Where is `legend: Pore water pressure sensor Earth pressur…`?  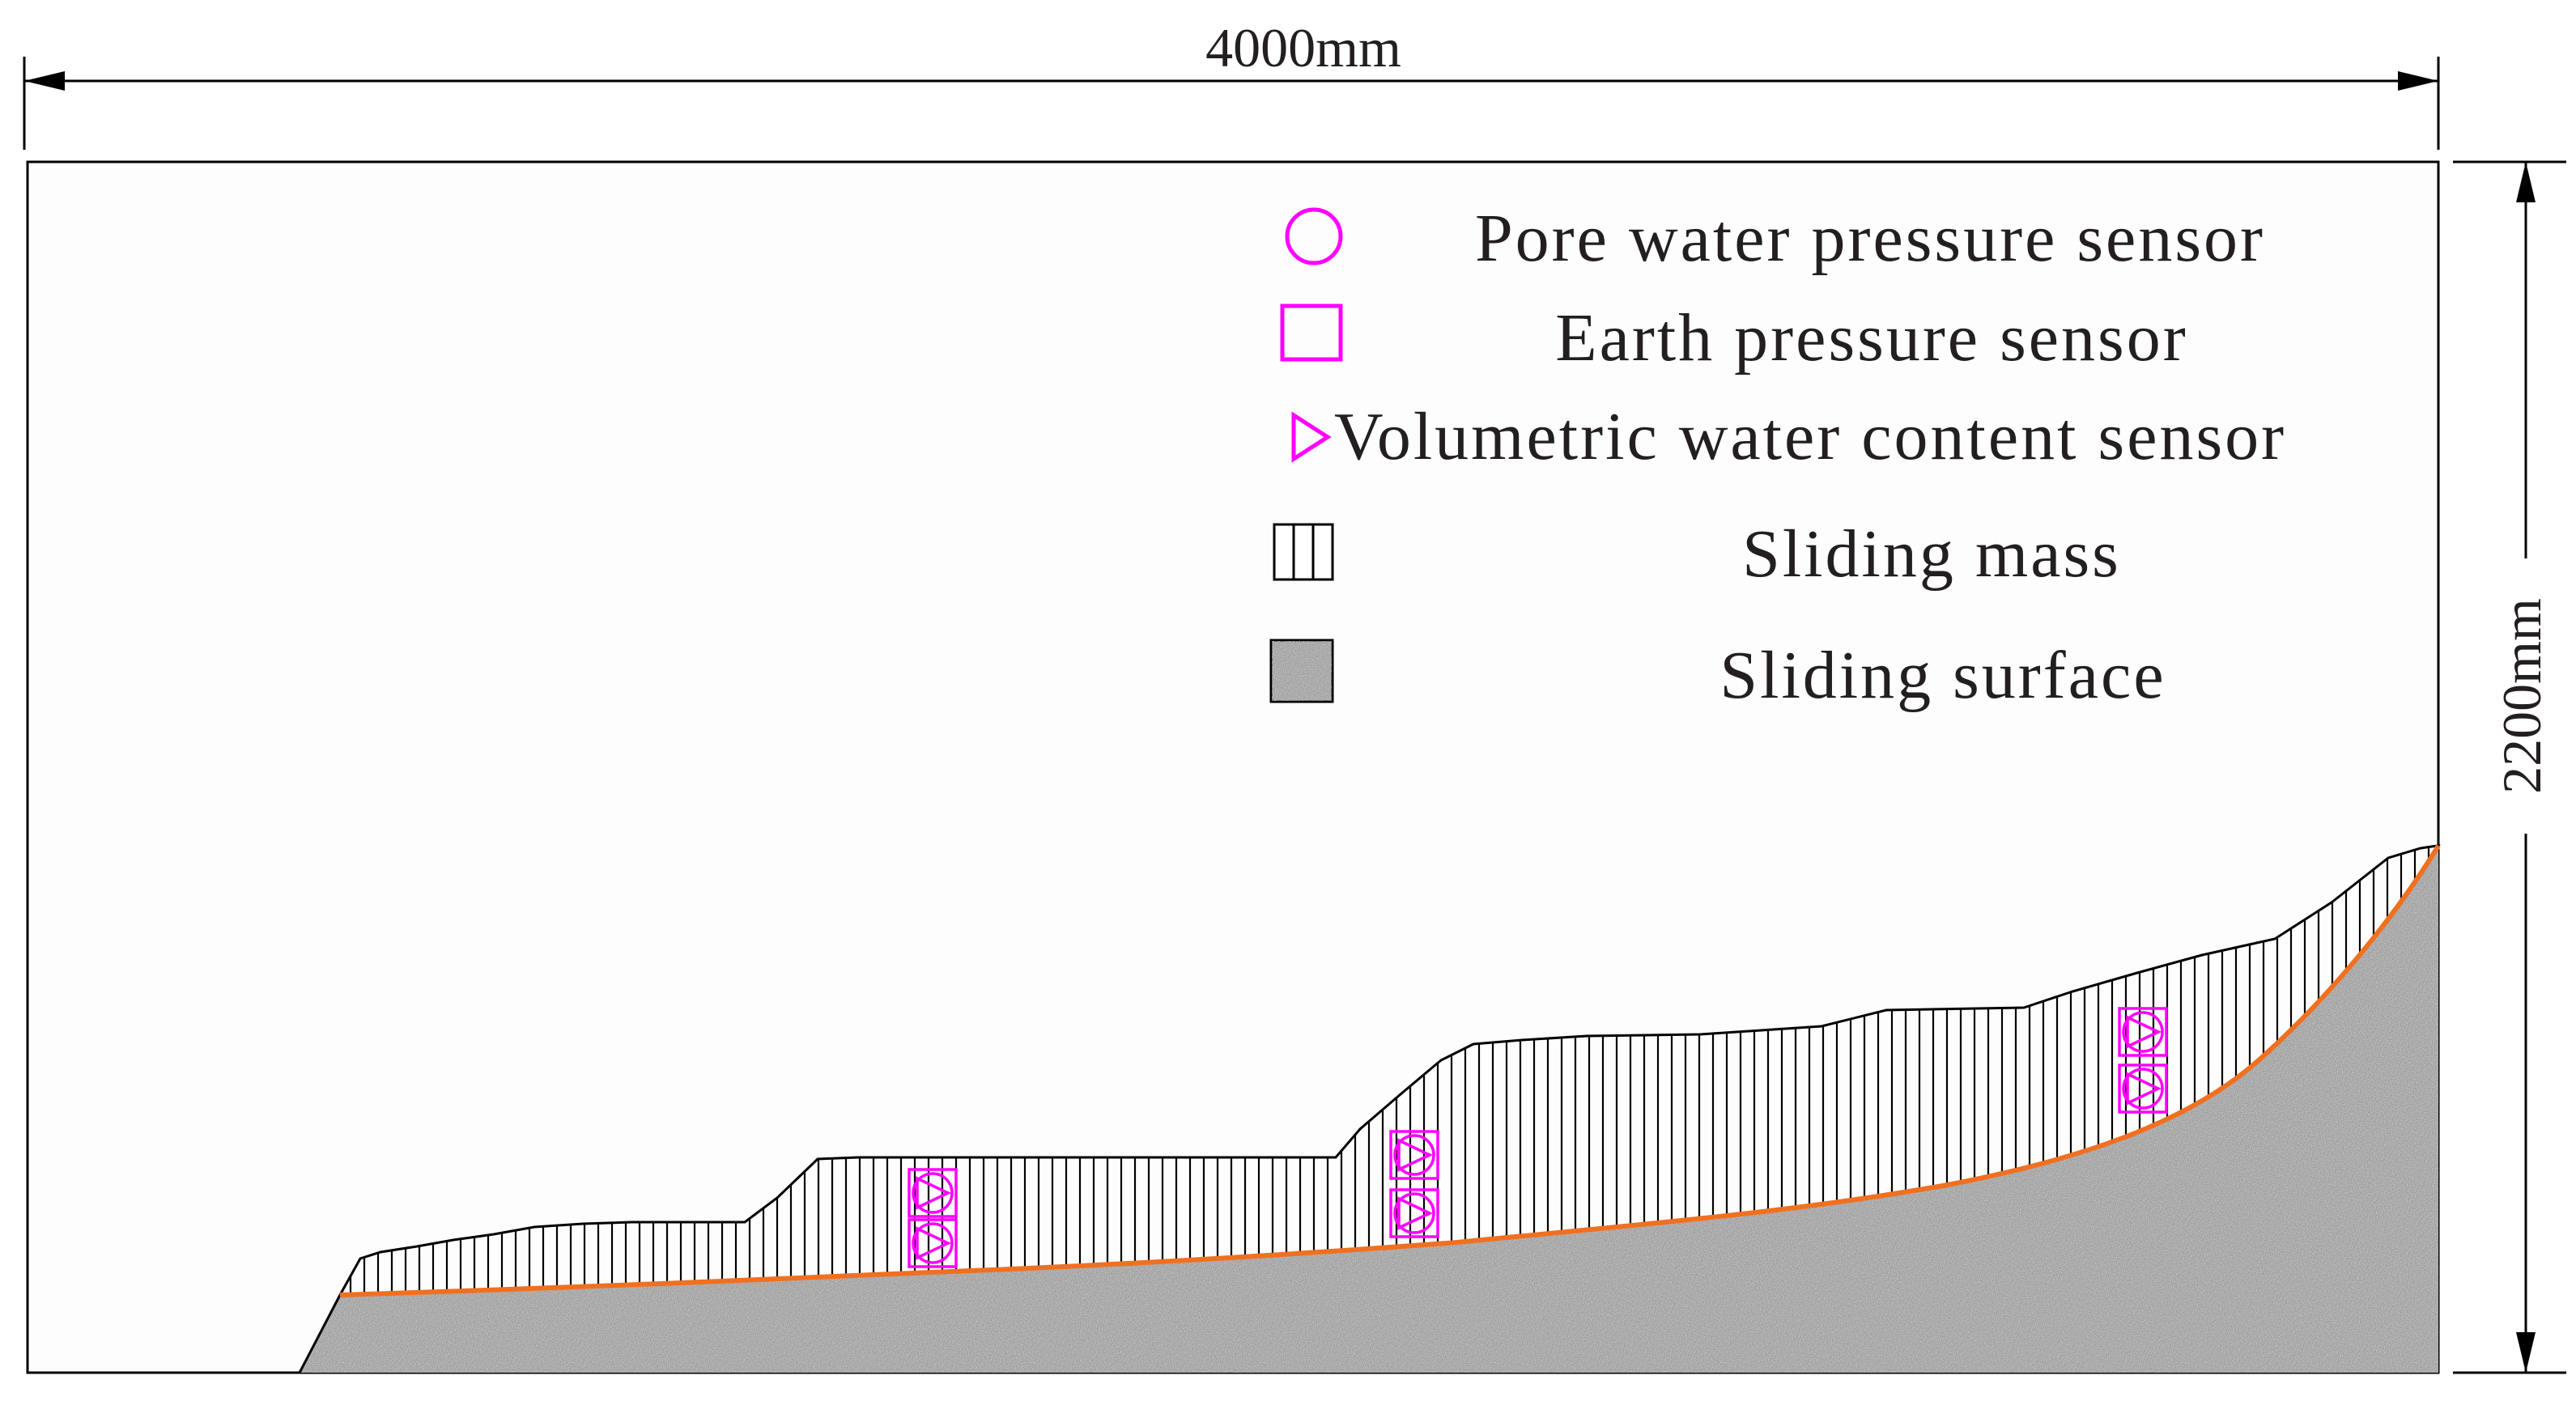
legend: Pore water pressure sensor Earth pressur… is located at coordinates (1778, 457).